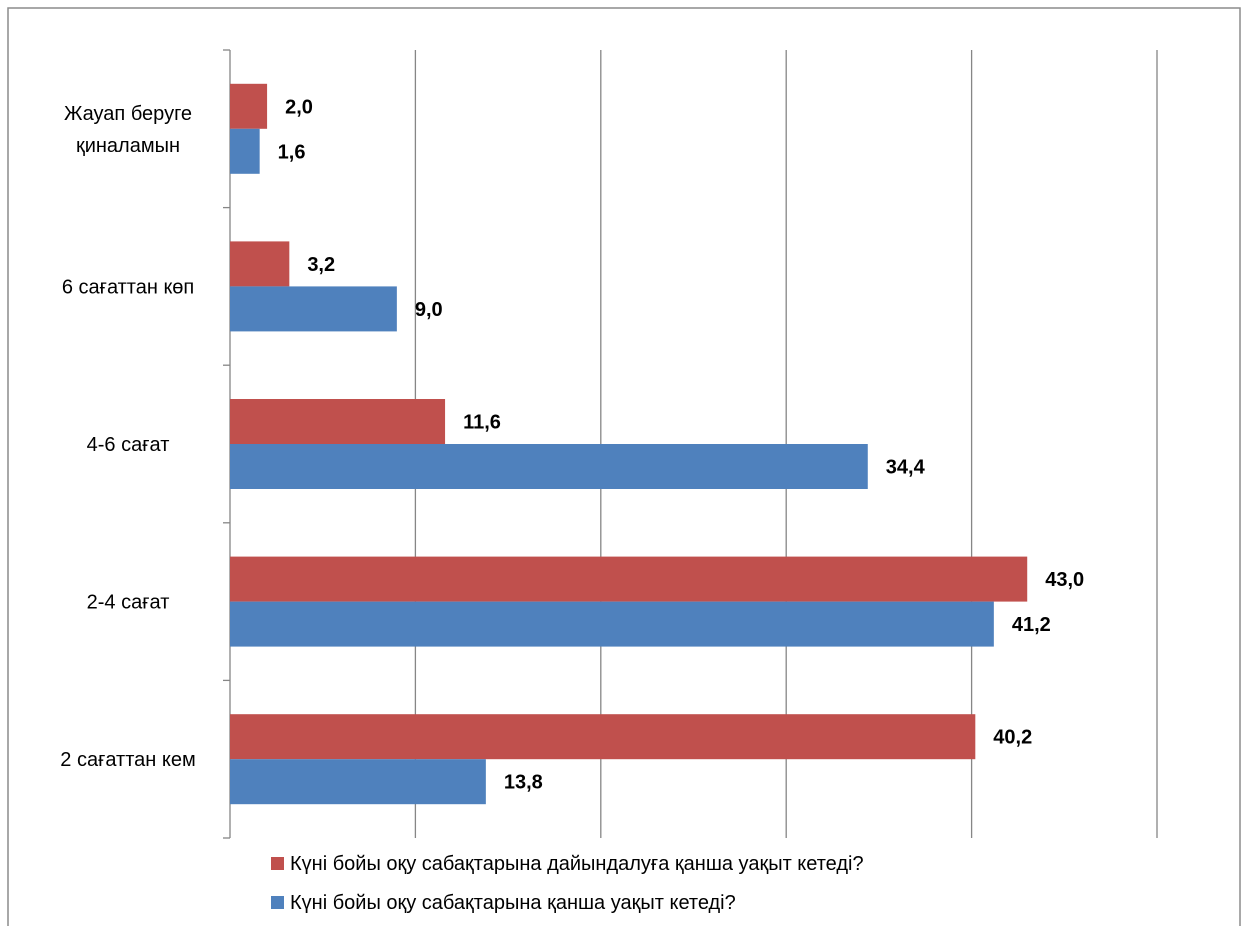 The height and width of the screenshot is (926, 1246). I want to click on category-label-1: Жауап беруге қиналамын, so click(128, 130).